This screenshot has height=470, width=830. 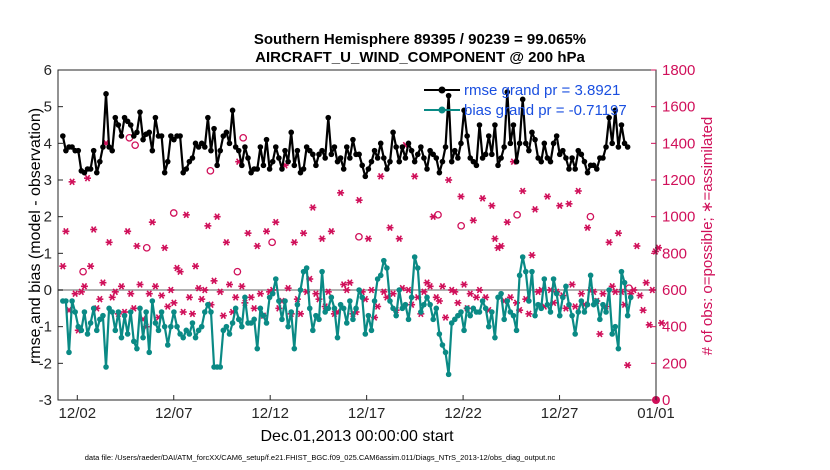 I want to click on x-tick-label: 12/17, so click(x=367, y=413).